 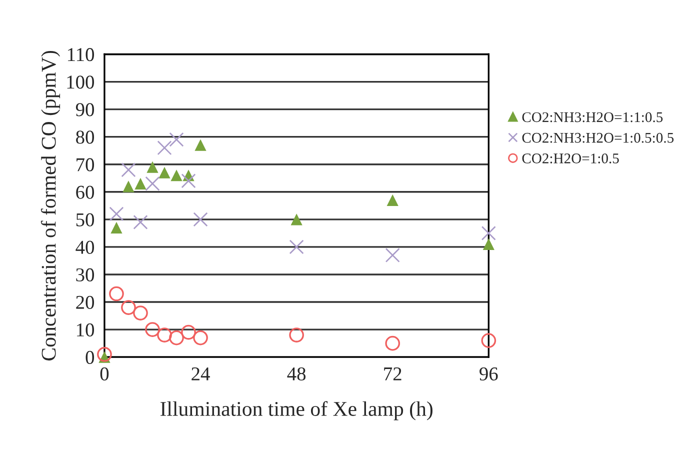 What do you see at coordinates (296, 410) in the screenshot?
I see `x-axis-title: Illumination time of Xe lamp (h)` at bounding box center [296, 410].